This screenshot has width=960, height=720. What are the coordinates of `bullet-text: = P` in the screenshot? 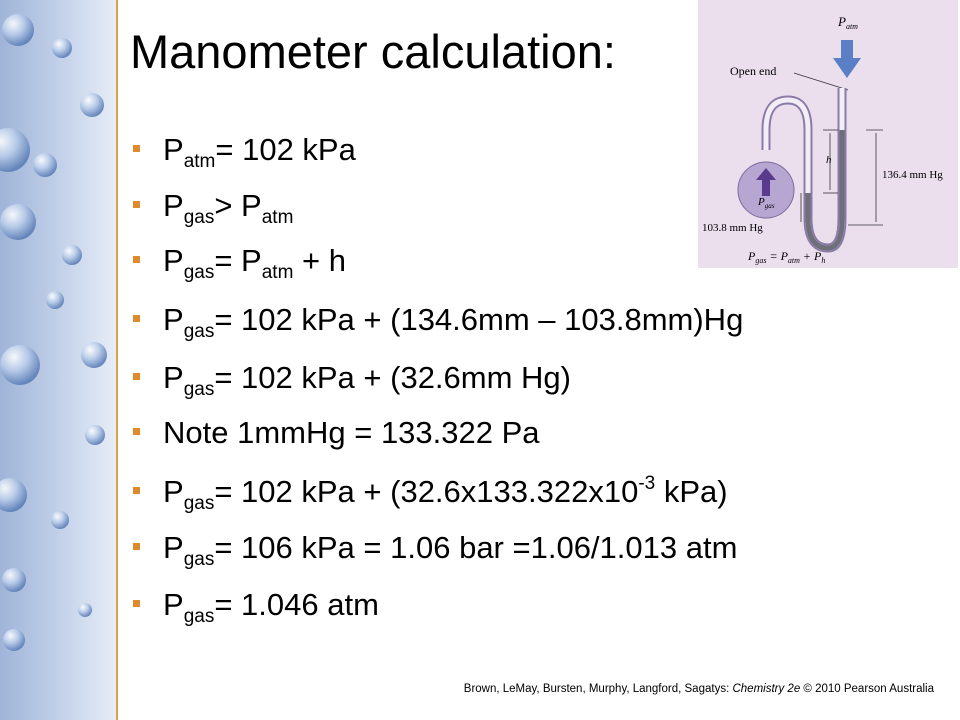 It's located at (238, 260).